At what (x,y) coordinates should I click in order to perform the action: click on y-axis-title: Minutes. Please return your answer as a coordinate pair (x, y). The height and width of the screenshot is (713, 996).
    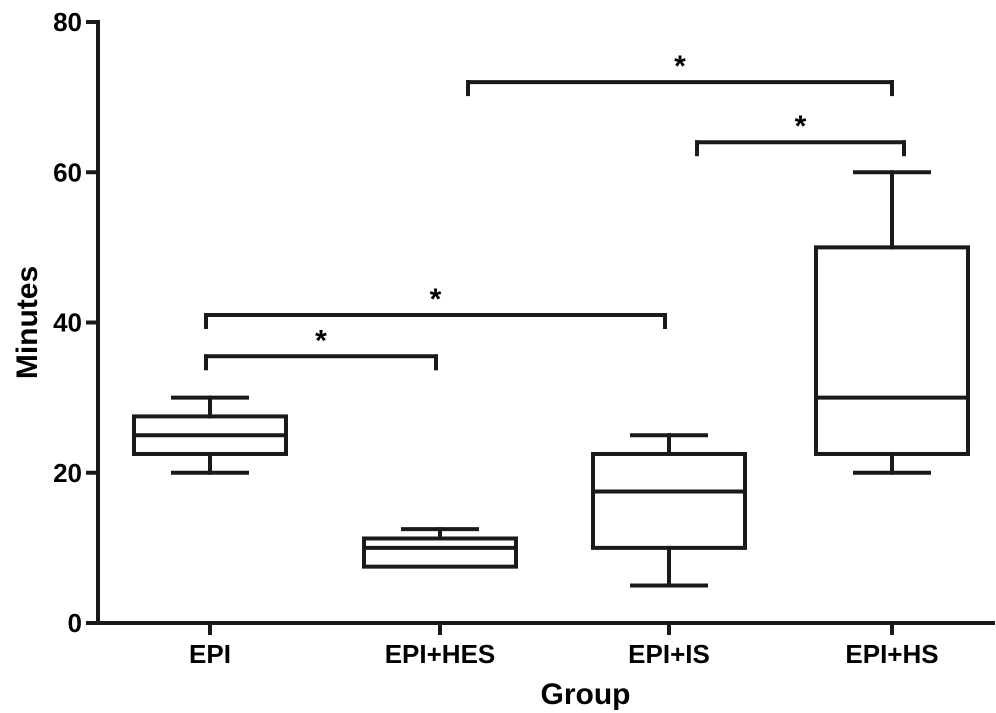
    Looking at the image, I should click on (27, 322).